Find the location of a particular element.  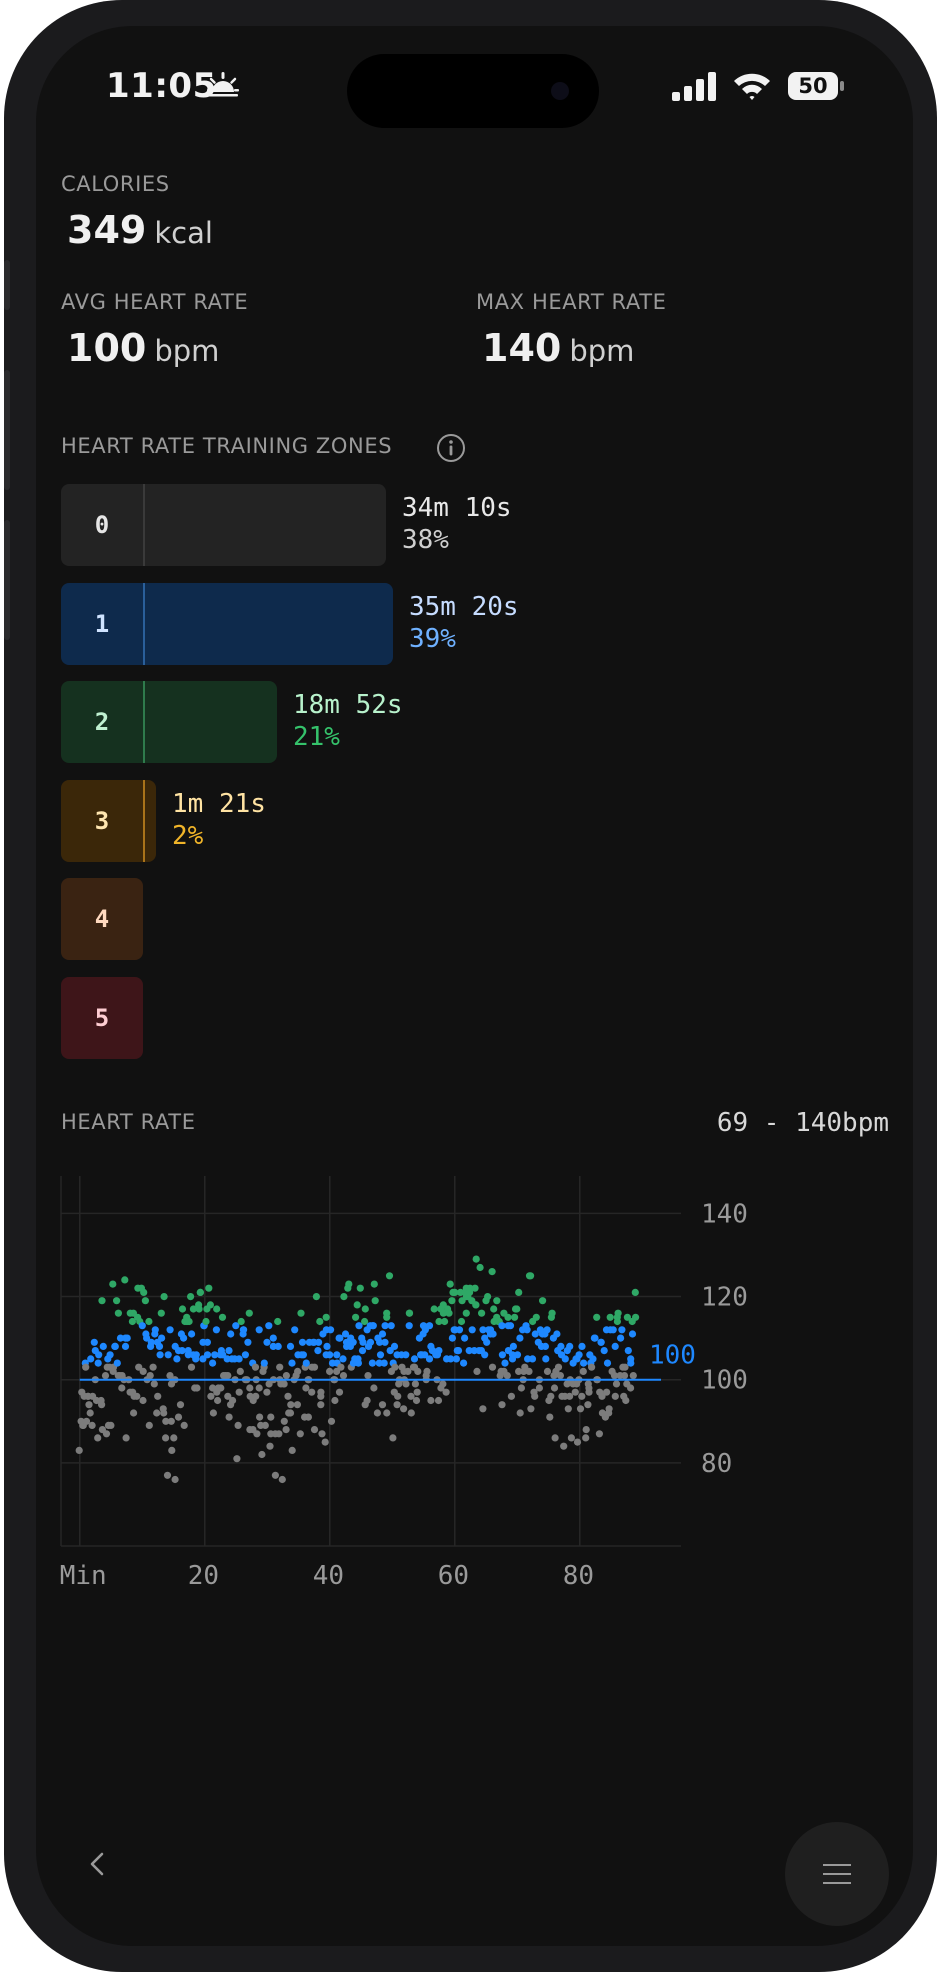

menu-icon-line is located at coordinates (837, 1874).